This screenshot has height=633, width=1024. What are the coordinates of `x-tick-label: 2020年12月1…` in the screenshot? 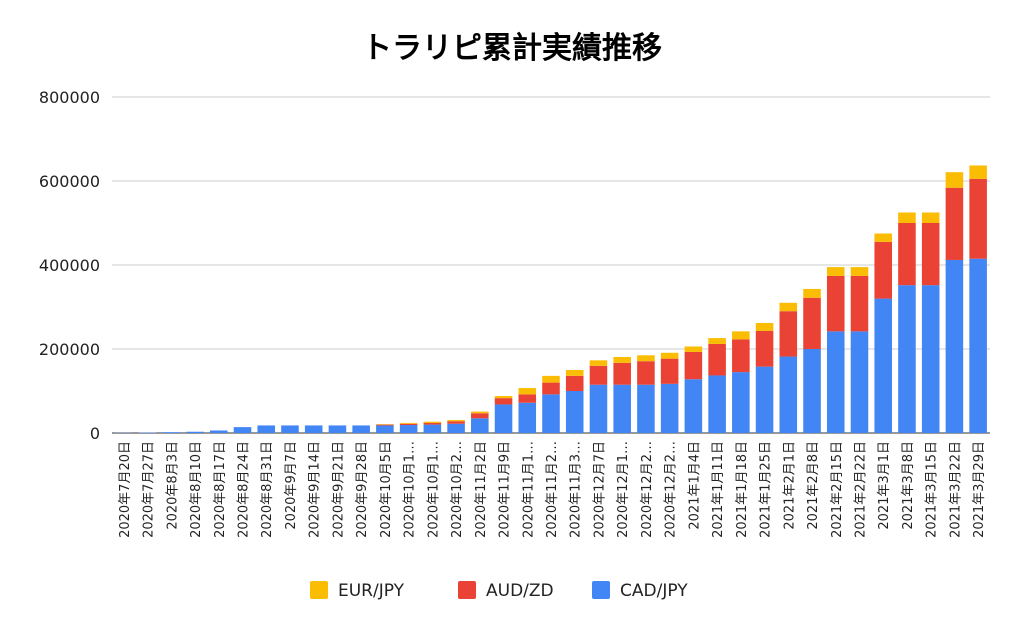 It's located at (623, 489).